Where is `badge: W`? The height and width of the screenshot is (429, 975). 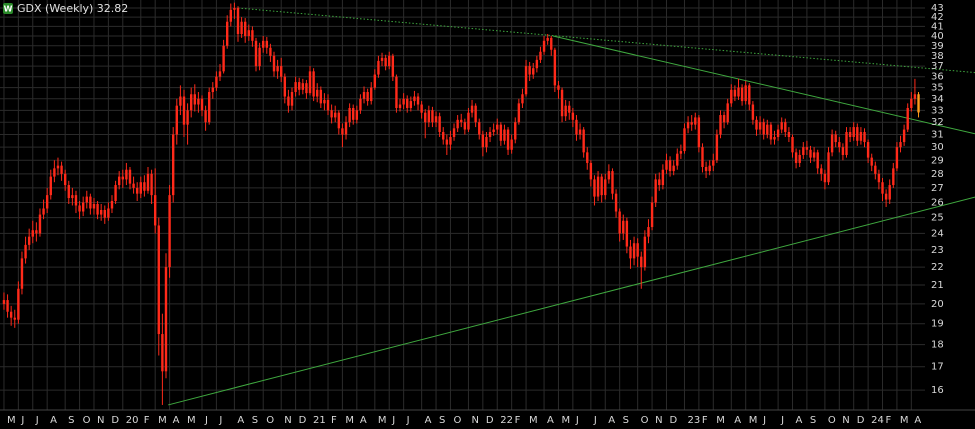 badge: W is located at coordinates (8, 9).